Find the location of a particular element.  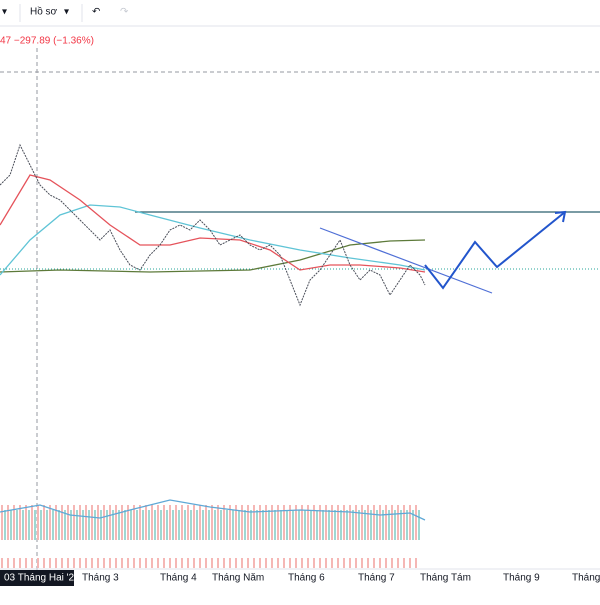

x-tick-label: Tháng 7 is located at coordinates (376, 578).